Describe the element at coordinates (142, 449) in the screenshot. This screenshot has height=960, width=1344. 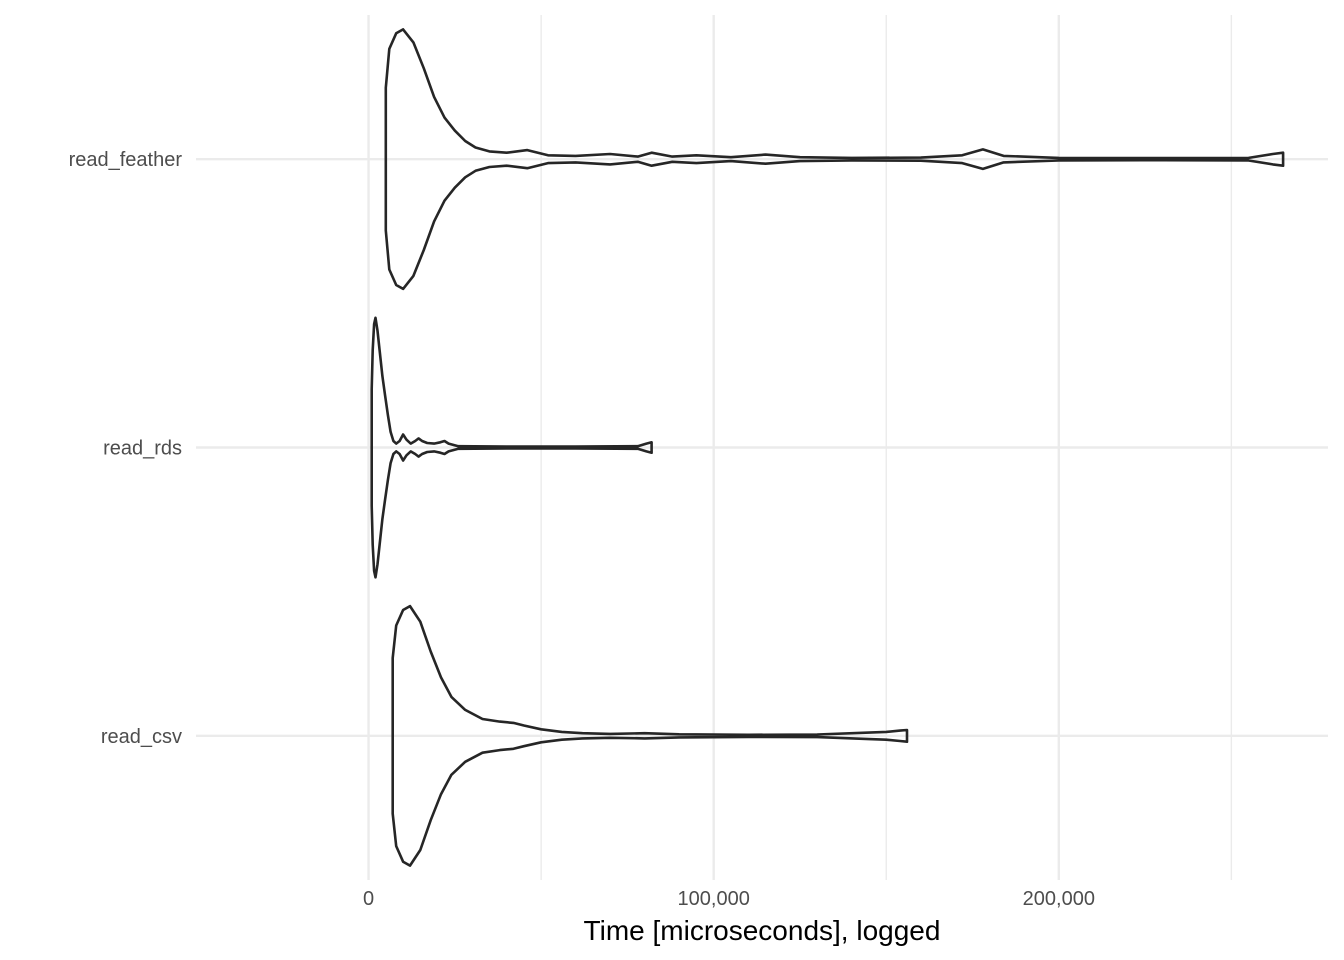
I see `y-tick-label: read_rds` at that location.